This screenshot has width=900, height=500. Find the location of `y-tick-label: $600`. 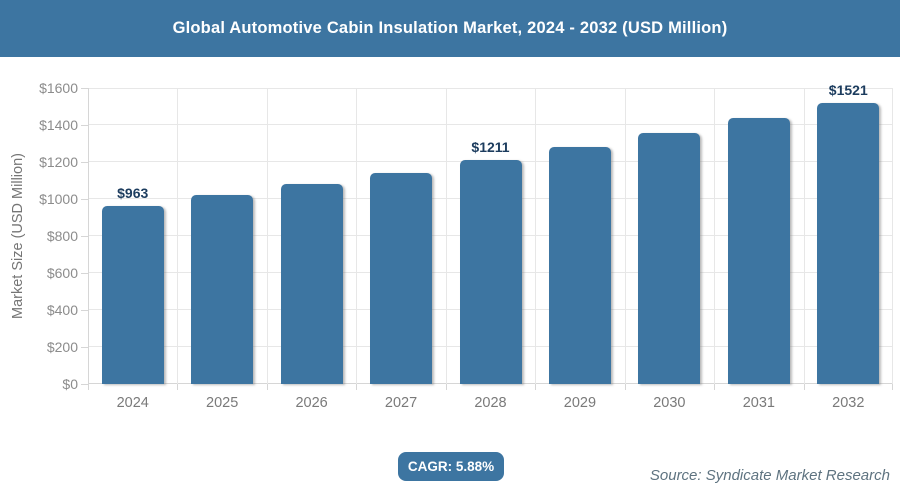

y-tick-label: $600 is located at coordinates (62, 273).